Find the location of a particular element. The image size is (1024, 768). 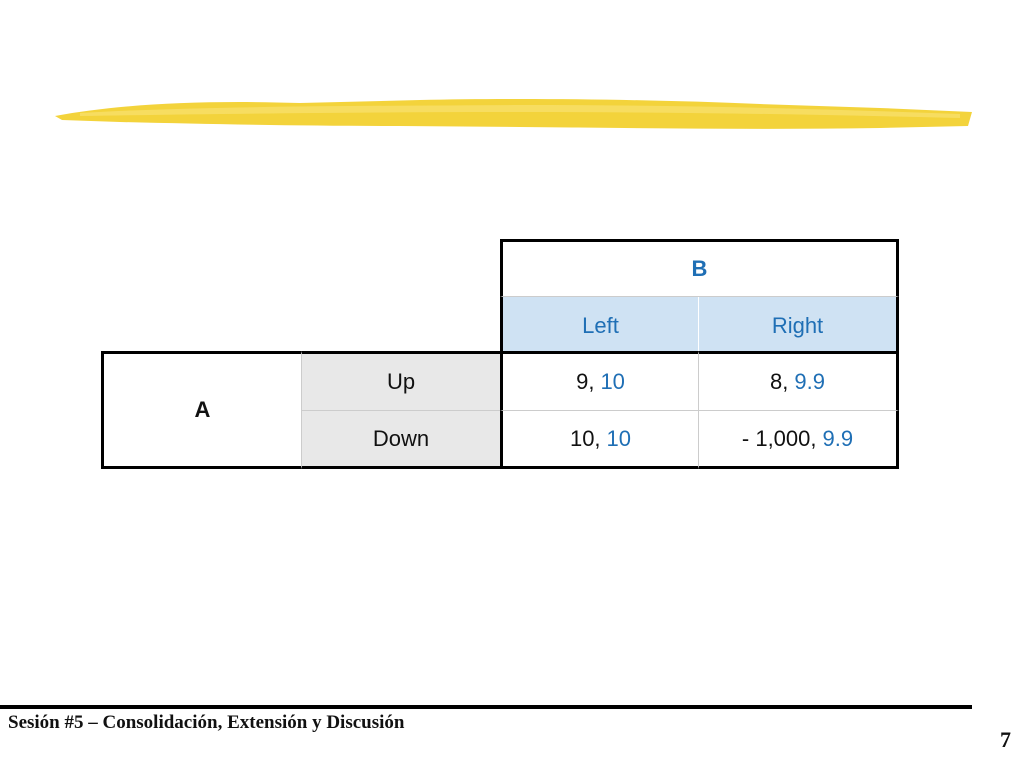

row-header: Up is located at coordinates (401, 381).